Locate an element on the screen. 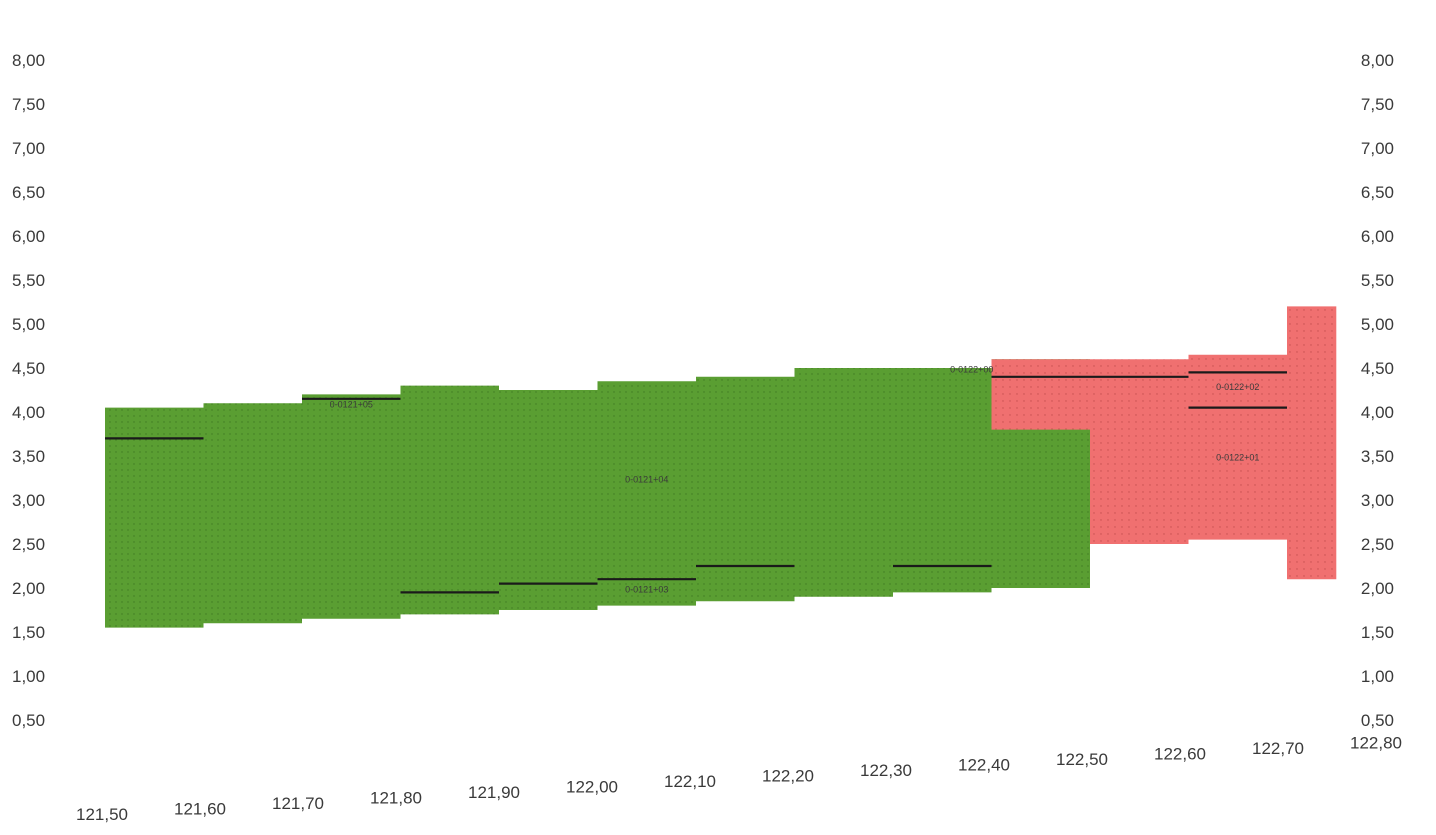 The image size is (1436, 835). x-tick-label: 122,00 is located at coordinates (592, 787).